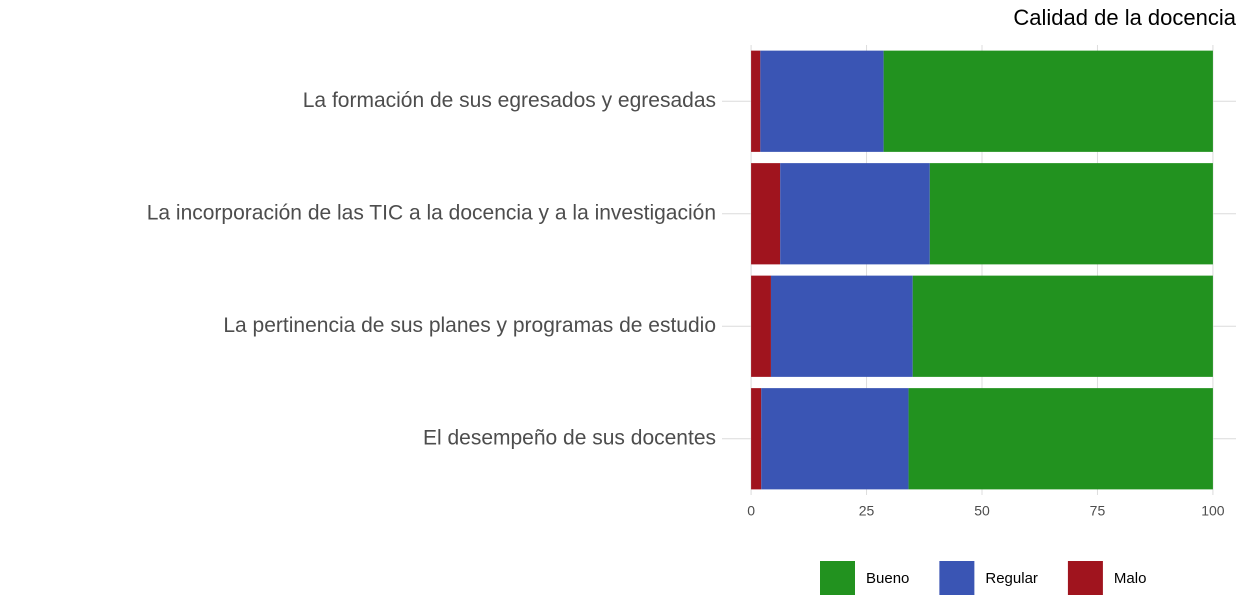 The image size is (1249, 596). What do you see at coordinates (1213, 511) in the screenshot?
I see `x-tick-label: 100` at bounding box center [1213, 511].